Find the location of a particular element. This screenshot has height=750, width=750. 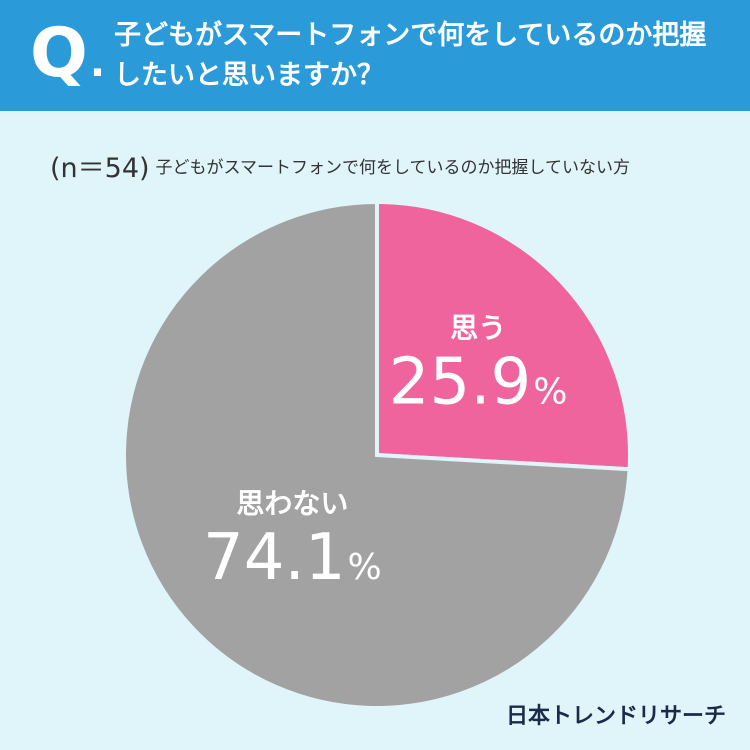

slice-value: 25.9% is located at coordinates (478, 382).